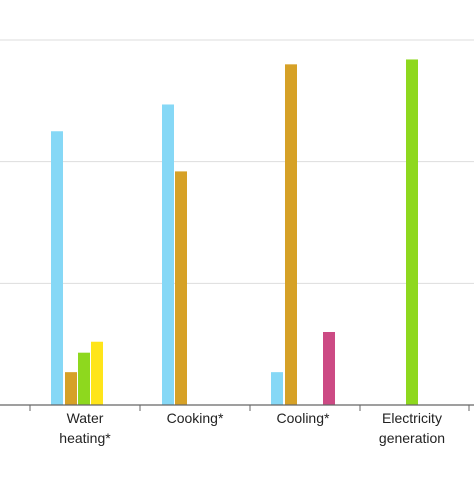 This screenshot has width=474, height=479. I want to click on x-tick-label: Cooking*, so click(195, 418).